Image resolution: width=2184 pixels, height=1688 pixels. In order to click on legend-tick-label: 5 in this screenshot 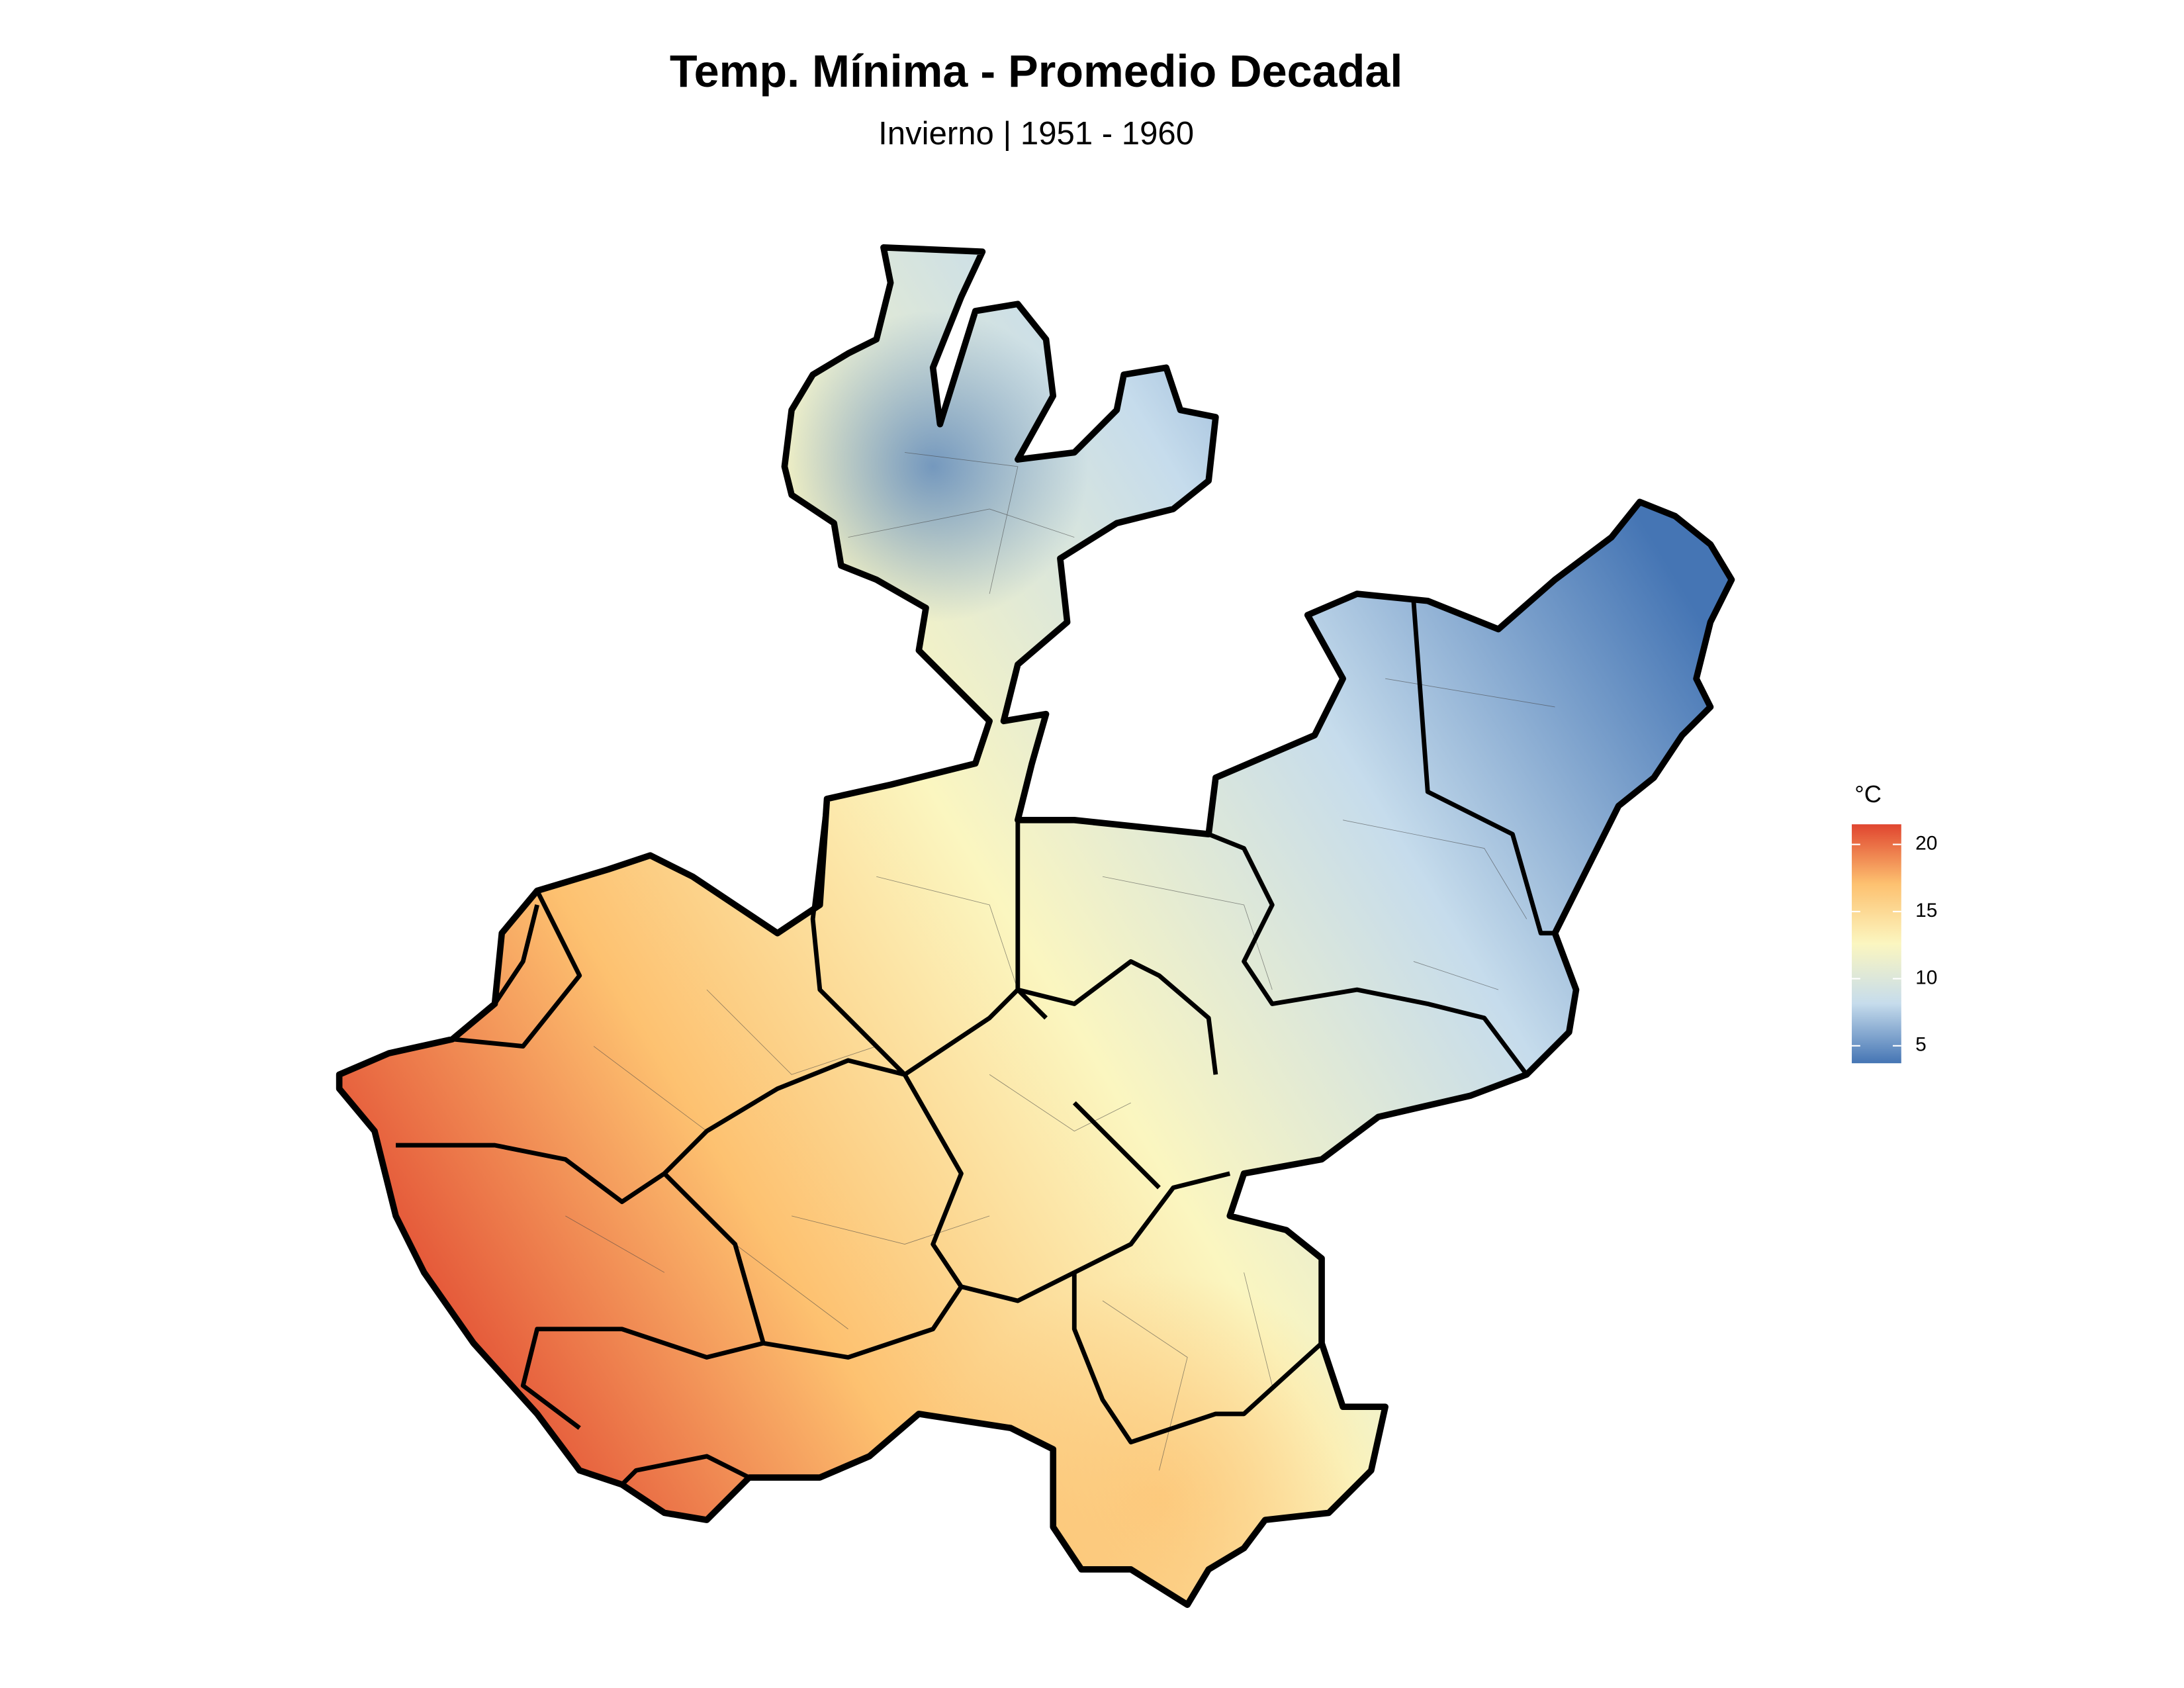, I will do `click(1921, 1045)`.